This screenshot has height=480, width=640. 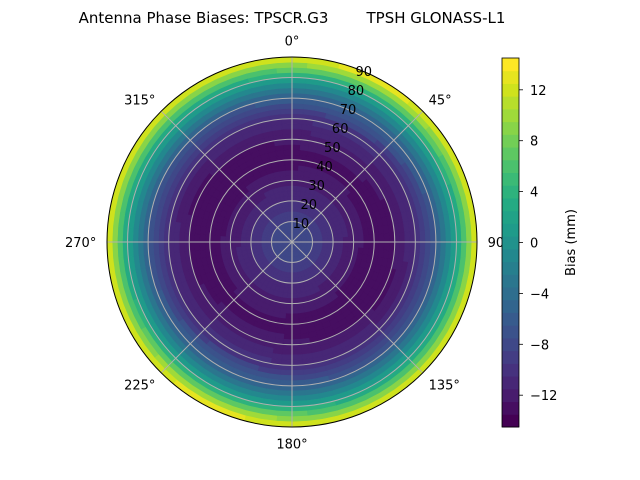 What do you see at coordinates (340, 129) in the screenshot?
I see `radial-tick-label: 60` at bounding box center [340, 129].